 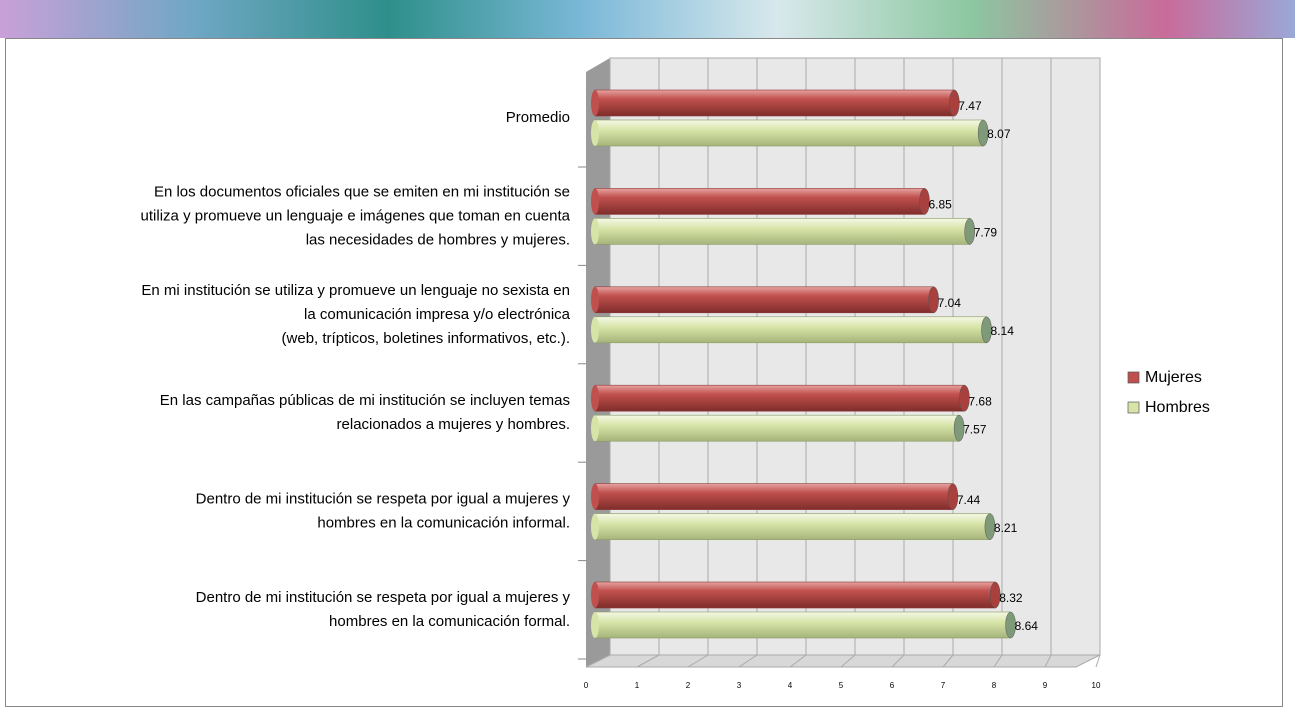 I want to click on value-label: 7.79, so click(x=986, y=233).